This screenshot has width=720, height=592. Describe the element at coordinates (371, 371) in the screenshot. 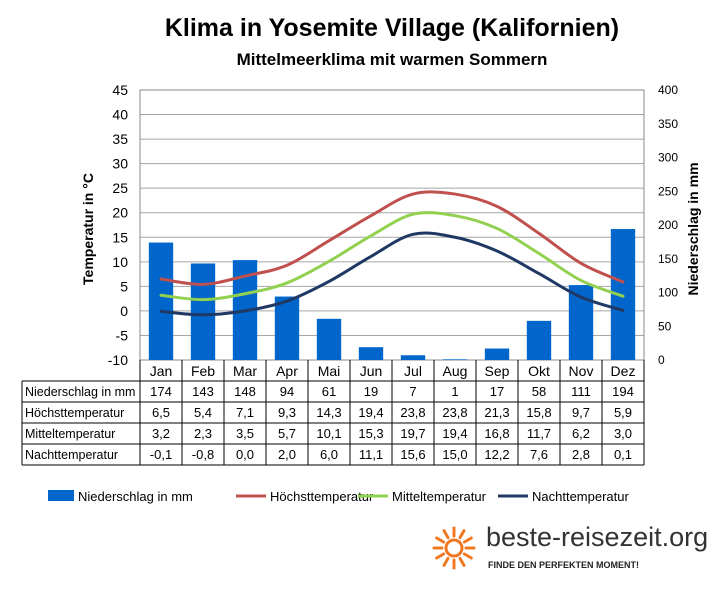

I see `x-tick-label: Jun` at that location.